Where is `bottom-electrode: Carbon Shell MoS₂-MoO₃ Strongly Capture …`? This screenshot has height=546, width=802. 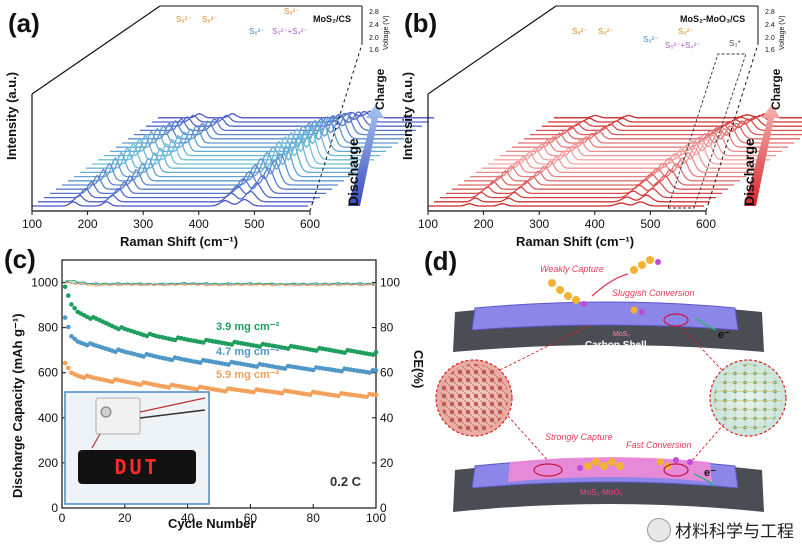 bottom-electrode: Carbon Shell MoS₂-MoO₃ Strongly Capture … is located at coordinates (608, 476).